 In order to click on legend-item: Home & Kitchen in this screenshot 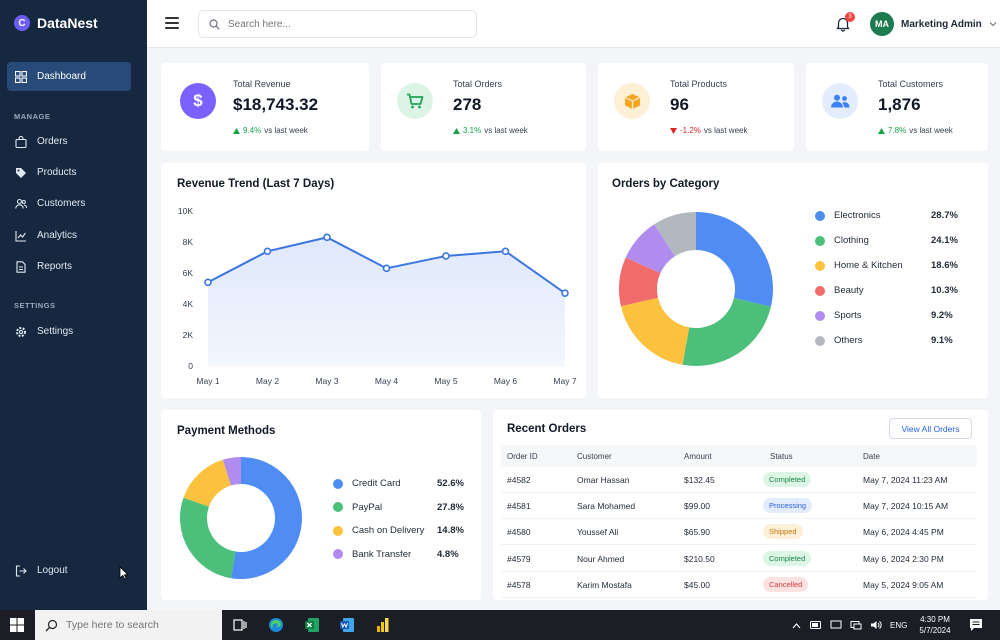, I will do `click(859, 265)`.